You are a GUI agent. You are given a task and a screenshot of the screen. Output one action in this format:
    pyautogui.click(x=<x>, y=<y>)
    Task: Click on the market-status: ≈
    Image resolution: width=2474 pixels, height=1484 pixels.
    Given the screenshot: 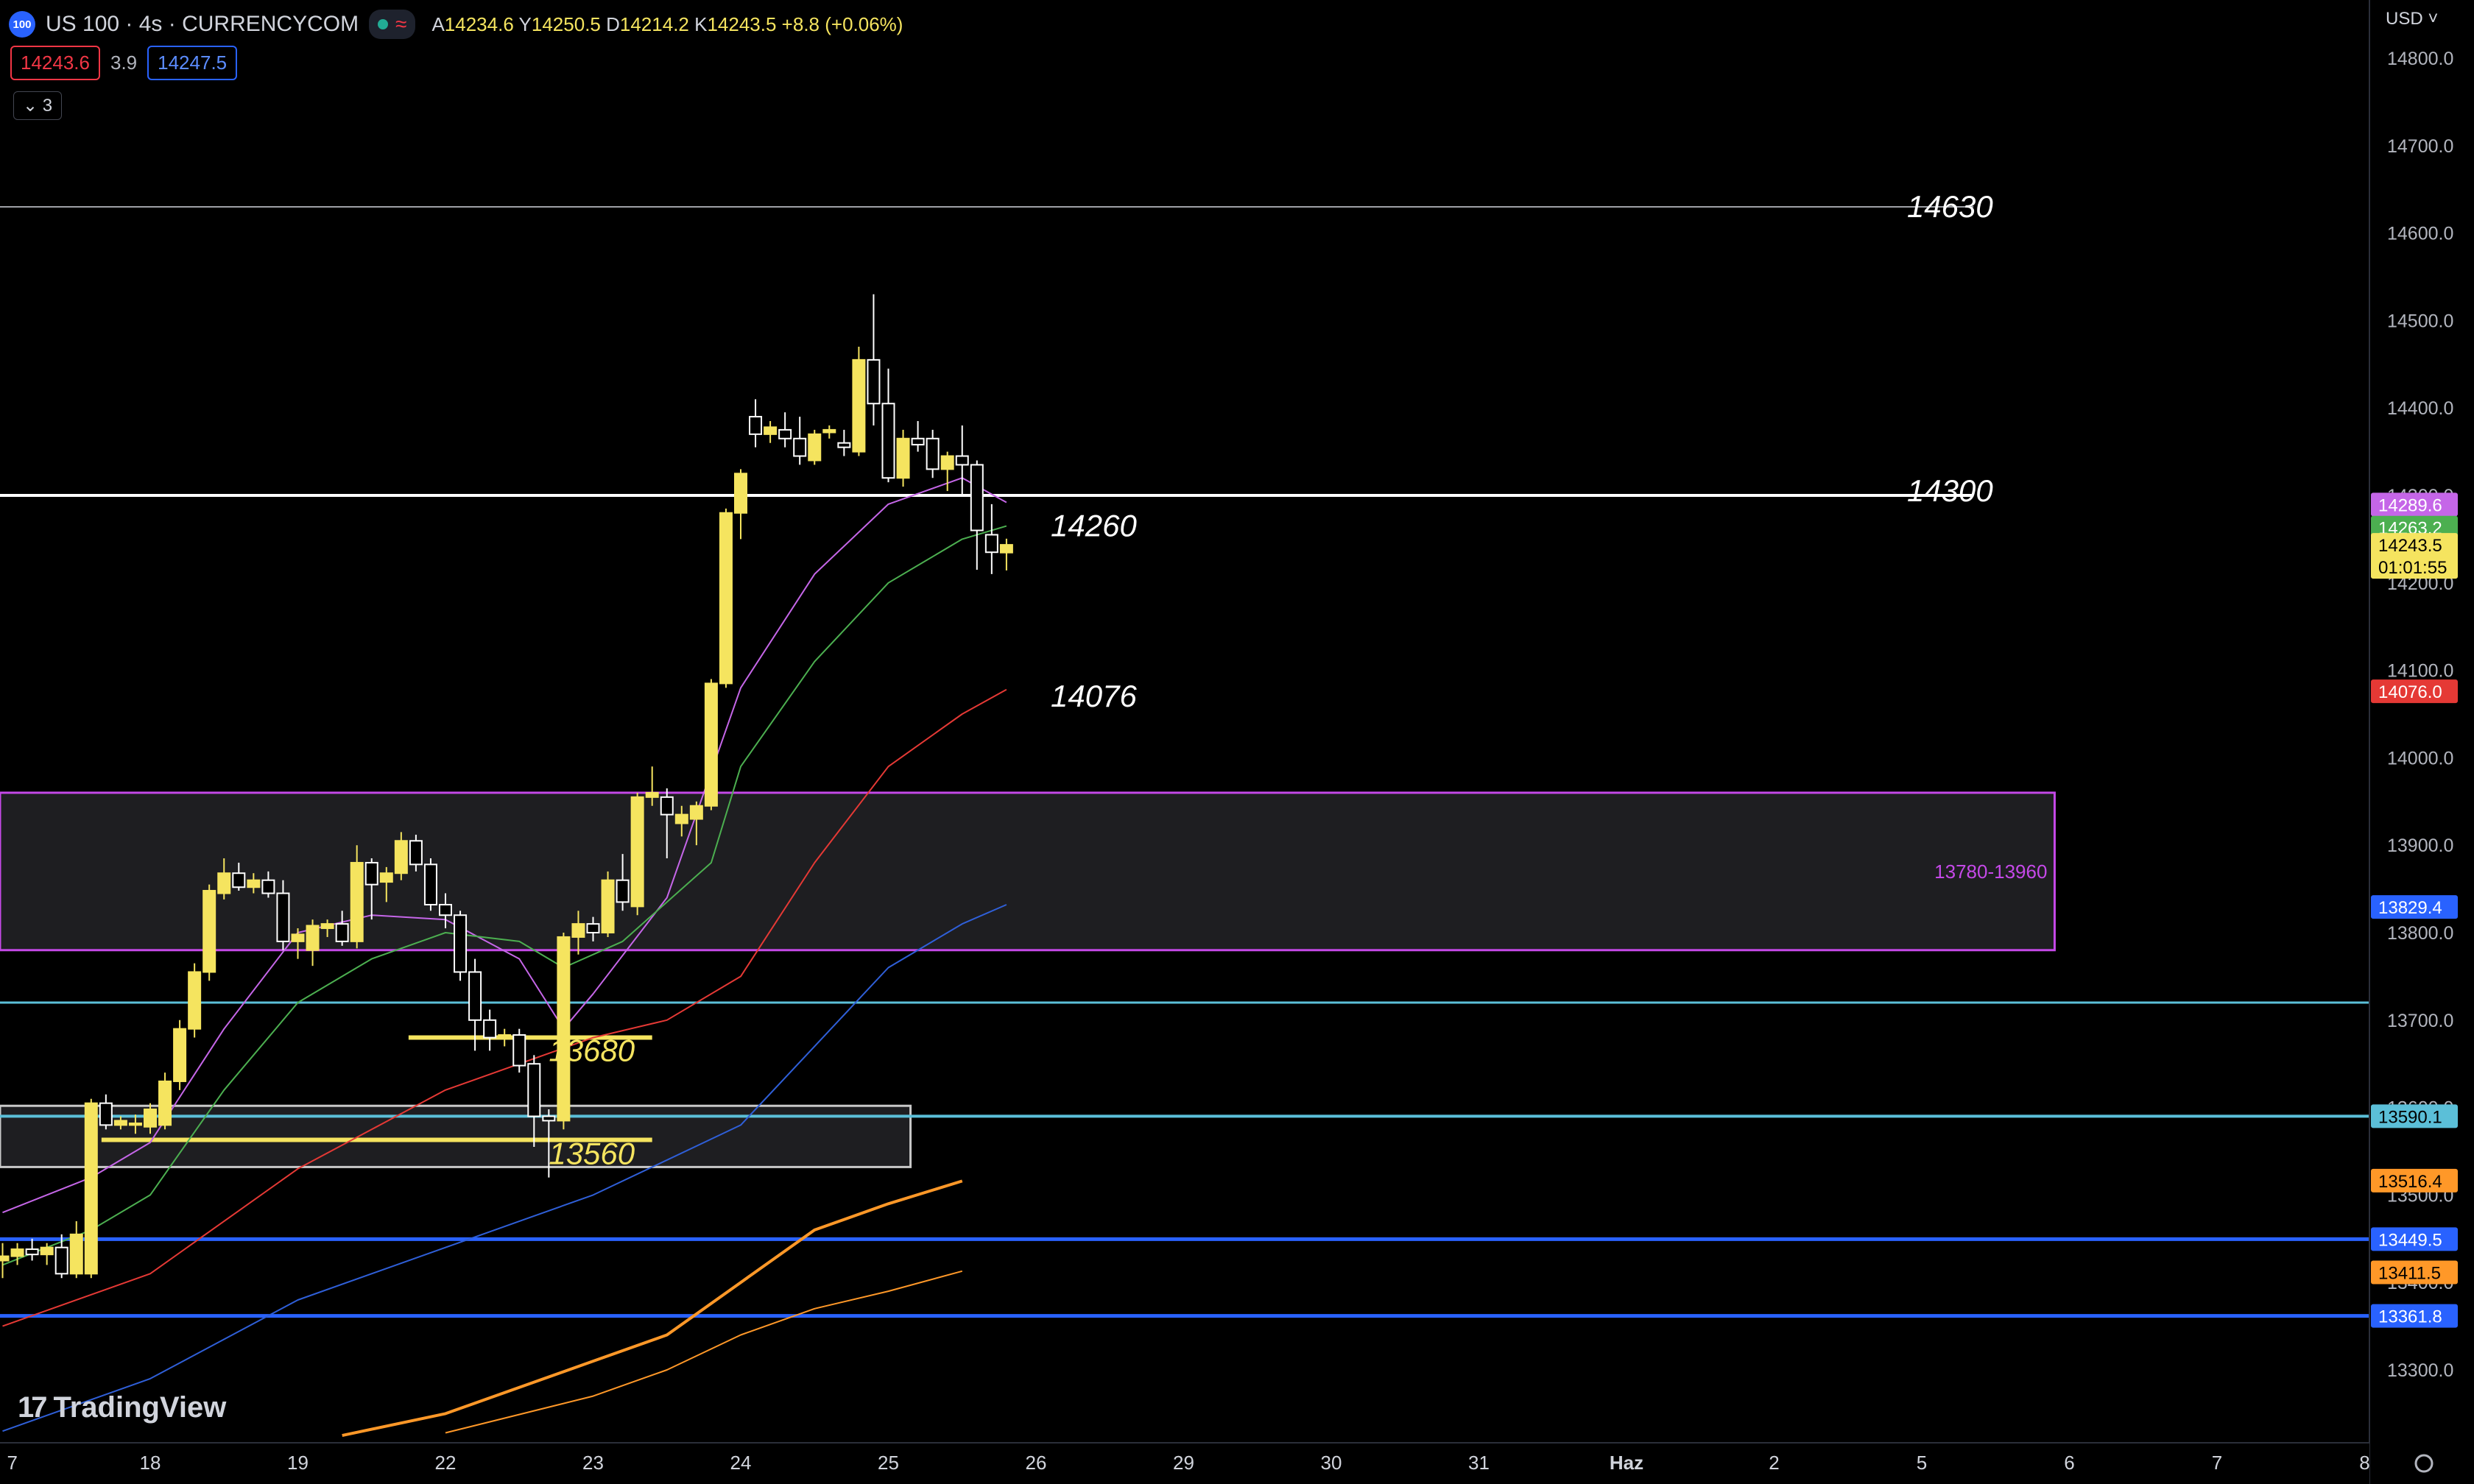 What is the action you would take?
    pyautogui.click(x=392, y=24)
    